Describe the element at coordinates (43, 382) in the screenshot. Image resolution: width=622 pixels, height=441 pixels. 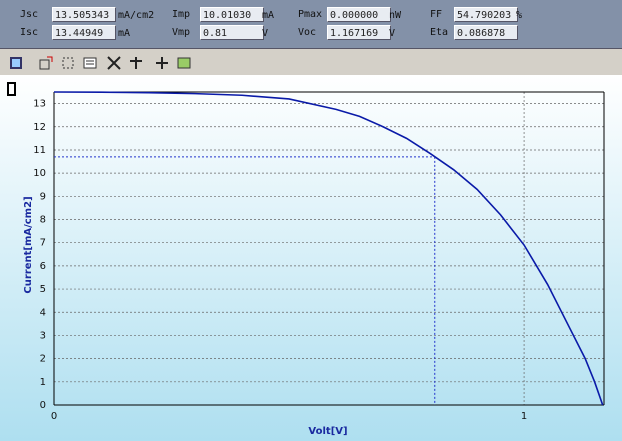
I see `y-tick-label: 1` at that location.